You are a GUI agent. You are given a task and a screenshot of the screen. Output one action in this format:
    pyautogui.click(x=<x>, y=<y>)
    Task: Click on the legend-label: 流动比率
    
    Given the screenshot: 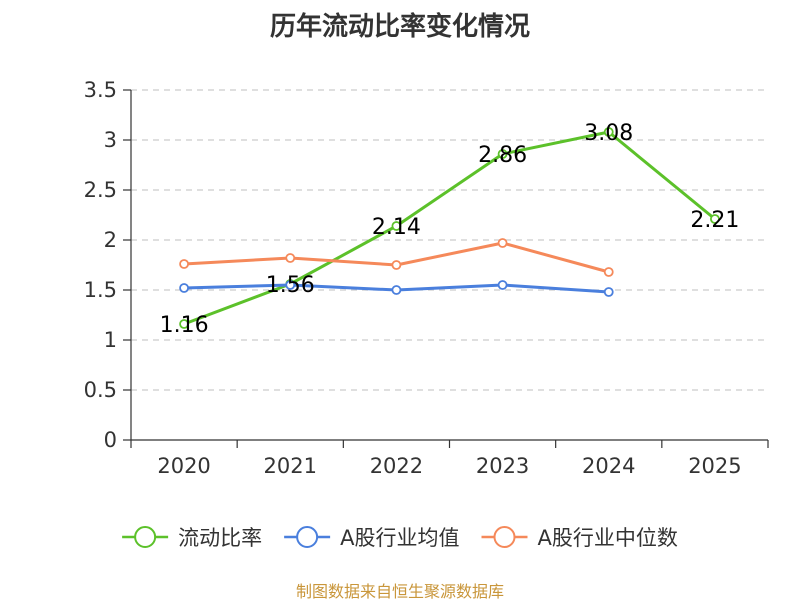 What is the action you would take?
    pyautogui.click(x=220, y=538)
    